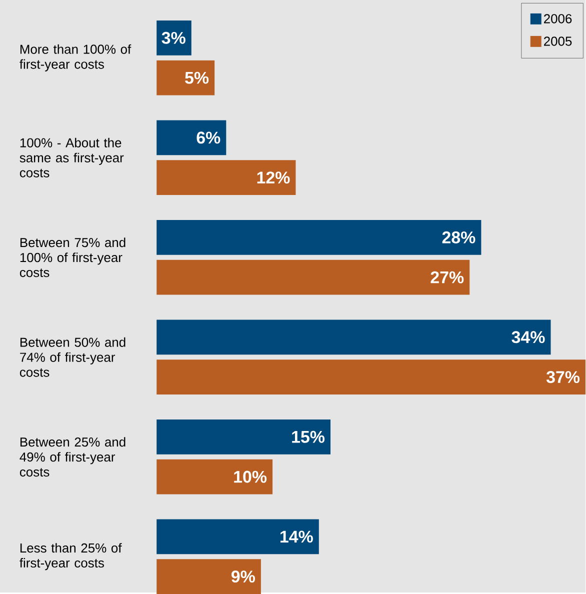 Image resolution: width=586 pixels, height=594 pixels. I want to click on data-label: 5%, so click(197, 78).